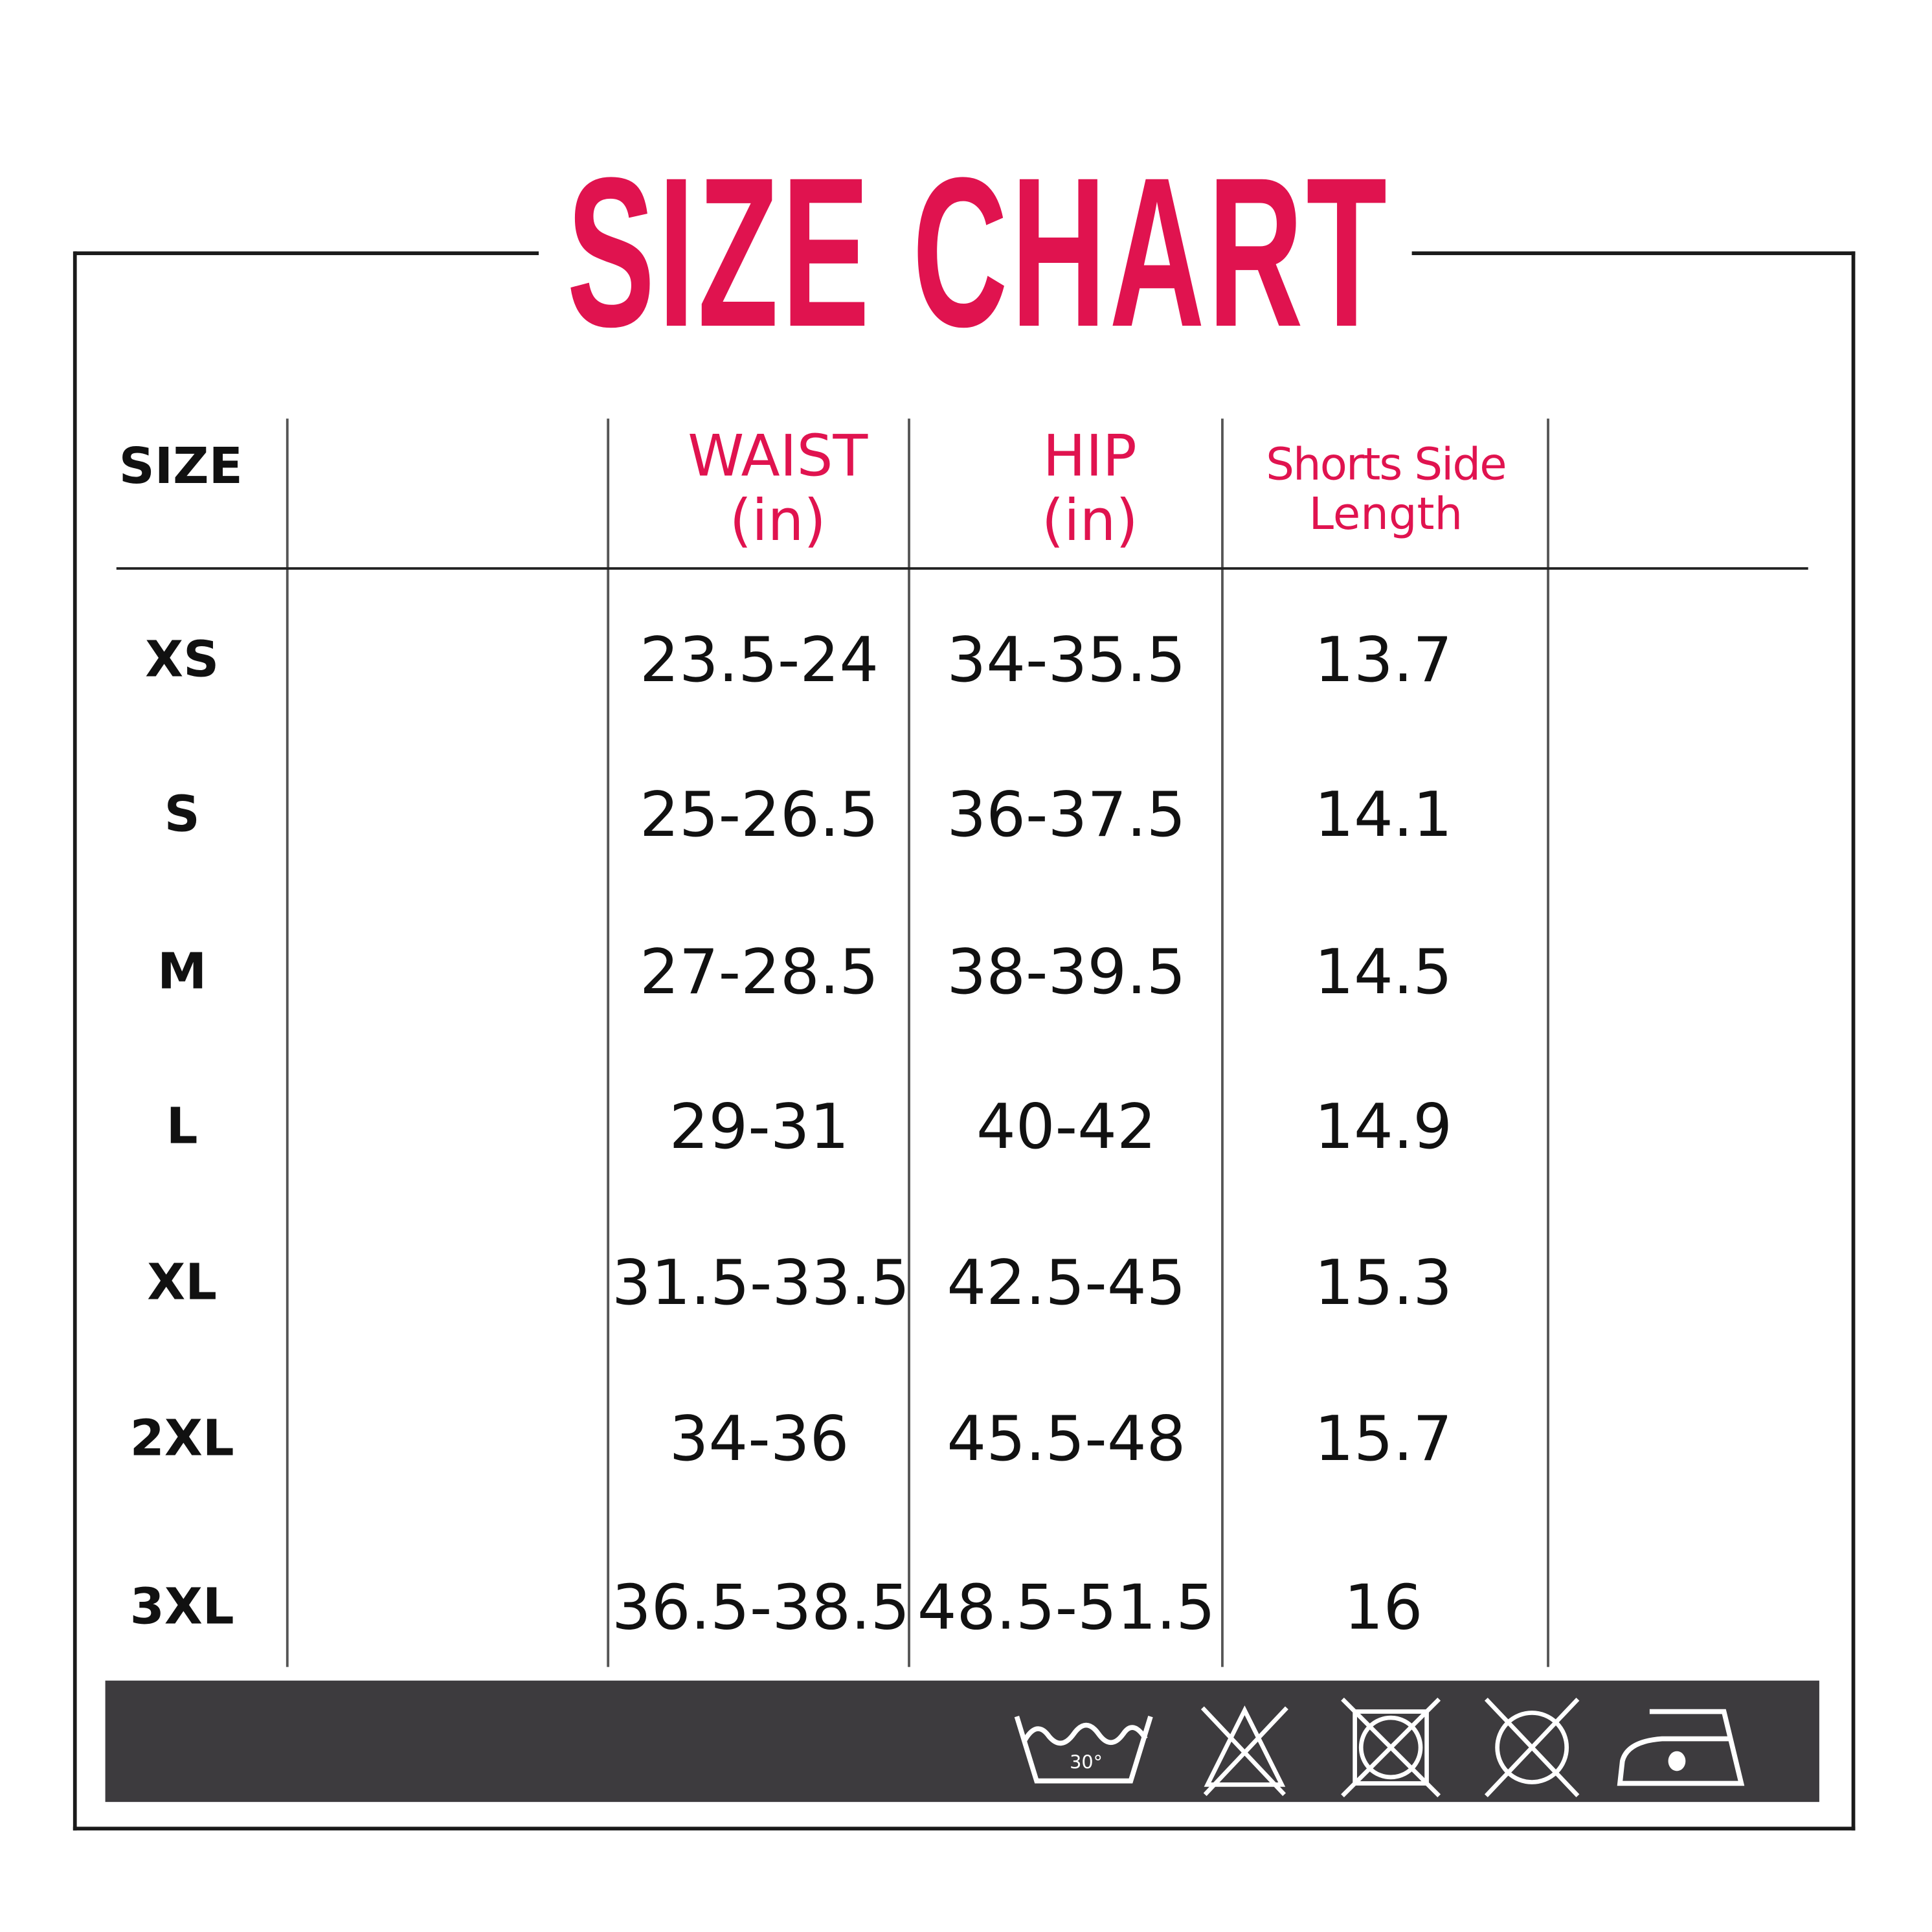  What do you see at coordinates (1384, 660) in the screenshot?
I see `cell-length: 13.7` at bounding box center [1384, 660].